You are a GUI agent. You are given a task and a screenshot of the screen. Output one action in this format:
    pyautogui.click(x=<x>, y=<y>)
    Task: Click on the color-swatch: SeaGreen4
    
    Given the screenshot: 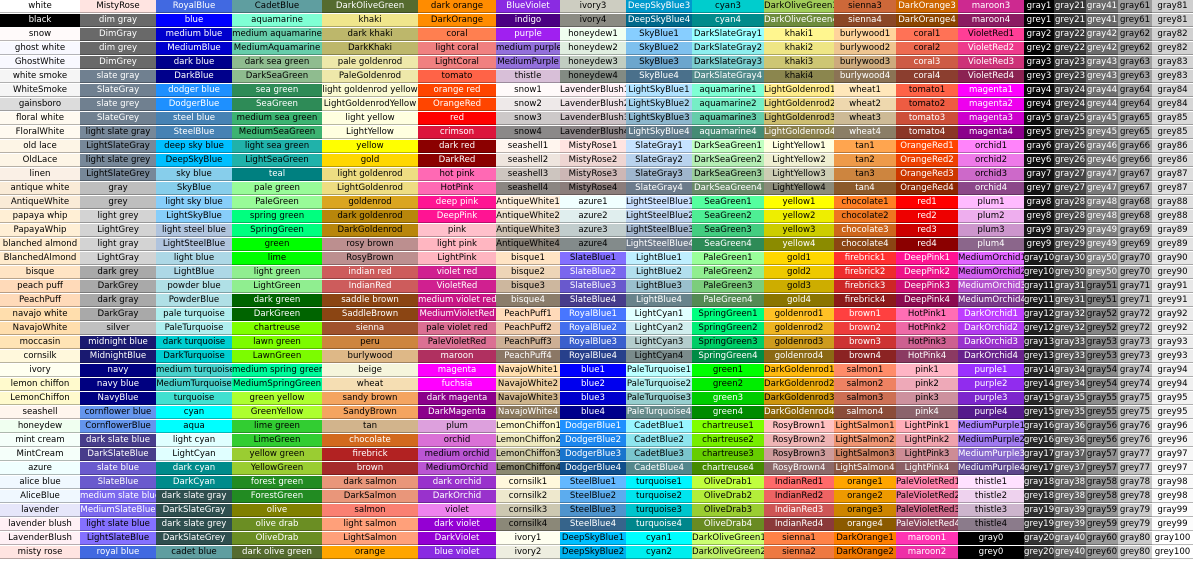 What is the action you would take?
    pyautogui.click(x=728, y=244)
    